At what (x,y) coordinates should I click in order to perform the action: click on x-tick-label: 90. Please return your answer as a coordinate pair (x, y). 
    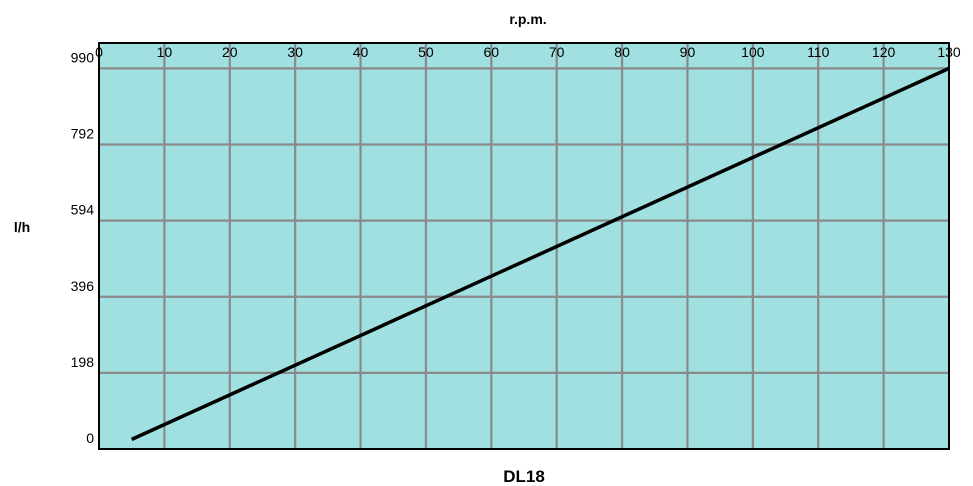
    Looking at the image, I should click on (688, 52).